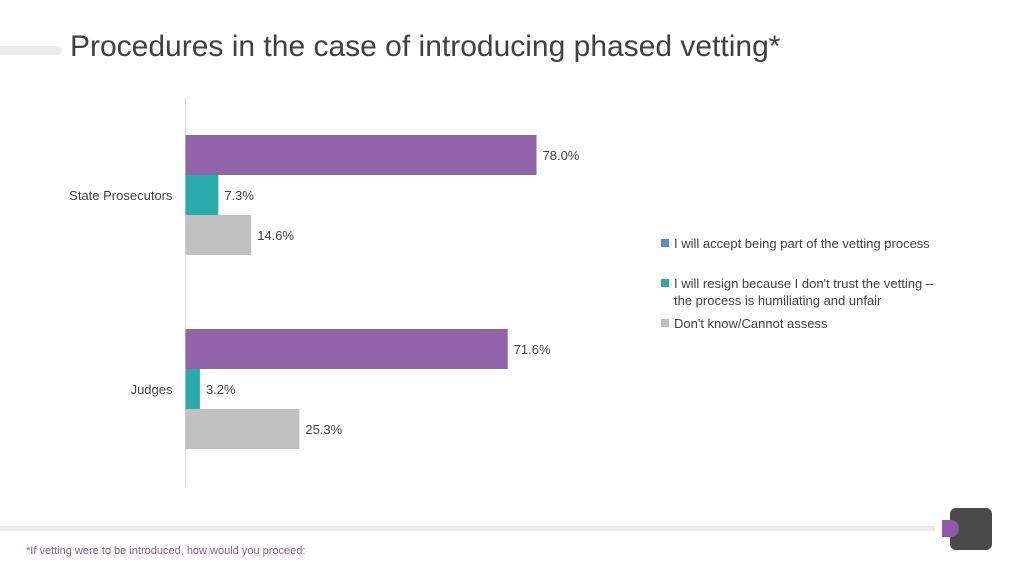  What do you see at coordinates (665, 323) in the screenshot?
I see `legend-swatch-dont-know` at bounding box center [665, 323].